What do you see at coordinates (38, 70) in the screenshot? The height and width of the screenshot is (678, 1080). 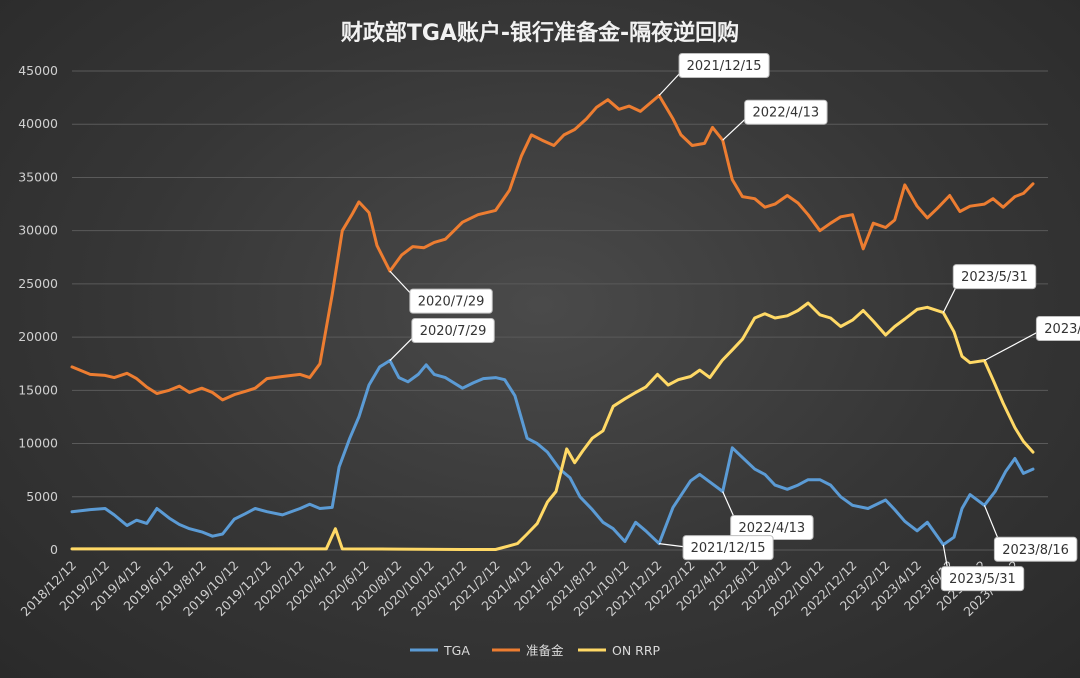 I see `y-tick-label: 45000` at bounding box center [38, 70].